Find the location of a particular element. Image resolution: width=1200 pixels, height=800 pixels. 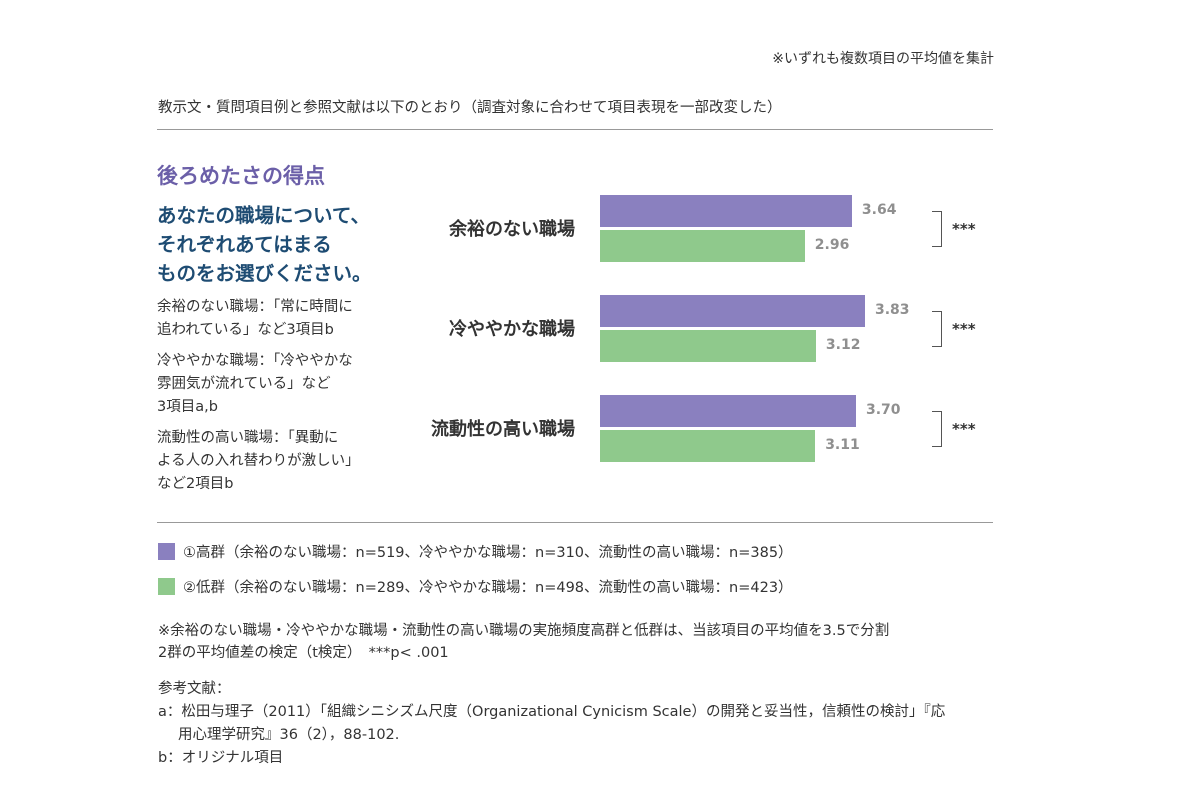

significance-bracket-fluid is located at coordinates (937, 429).